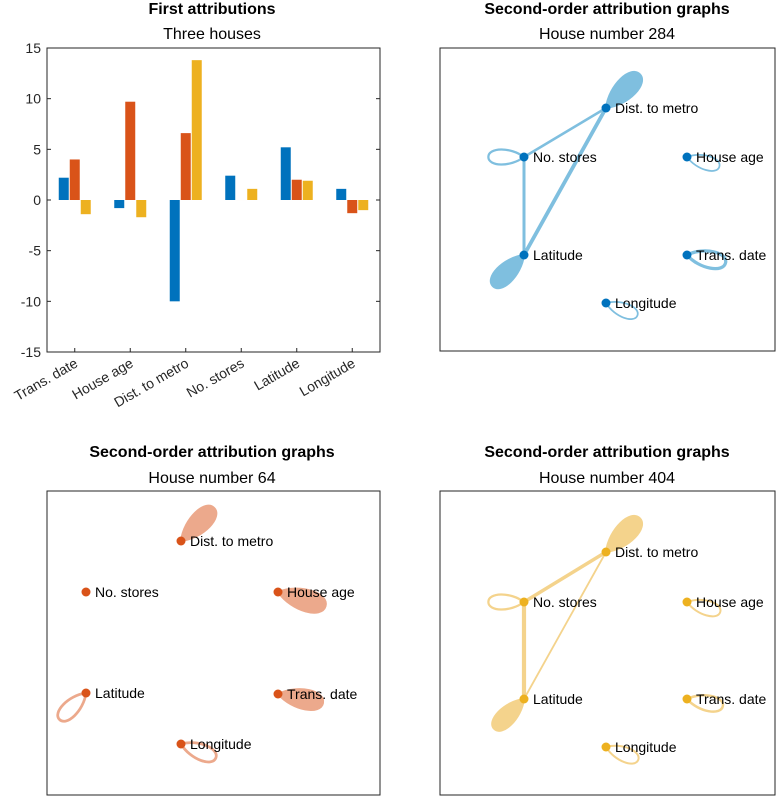 The width and height of the screenshot is (777, 798). I want to click on graph-284-subtitle: House number 284, so click(607, 34).